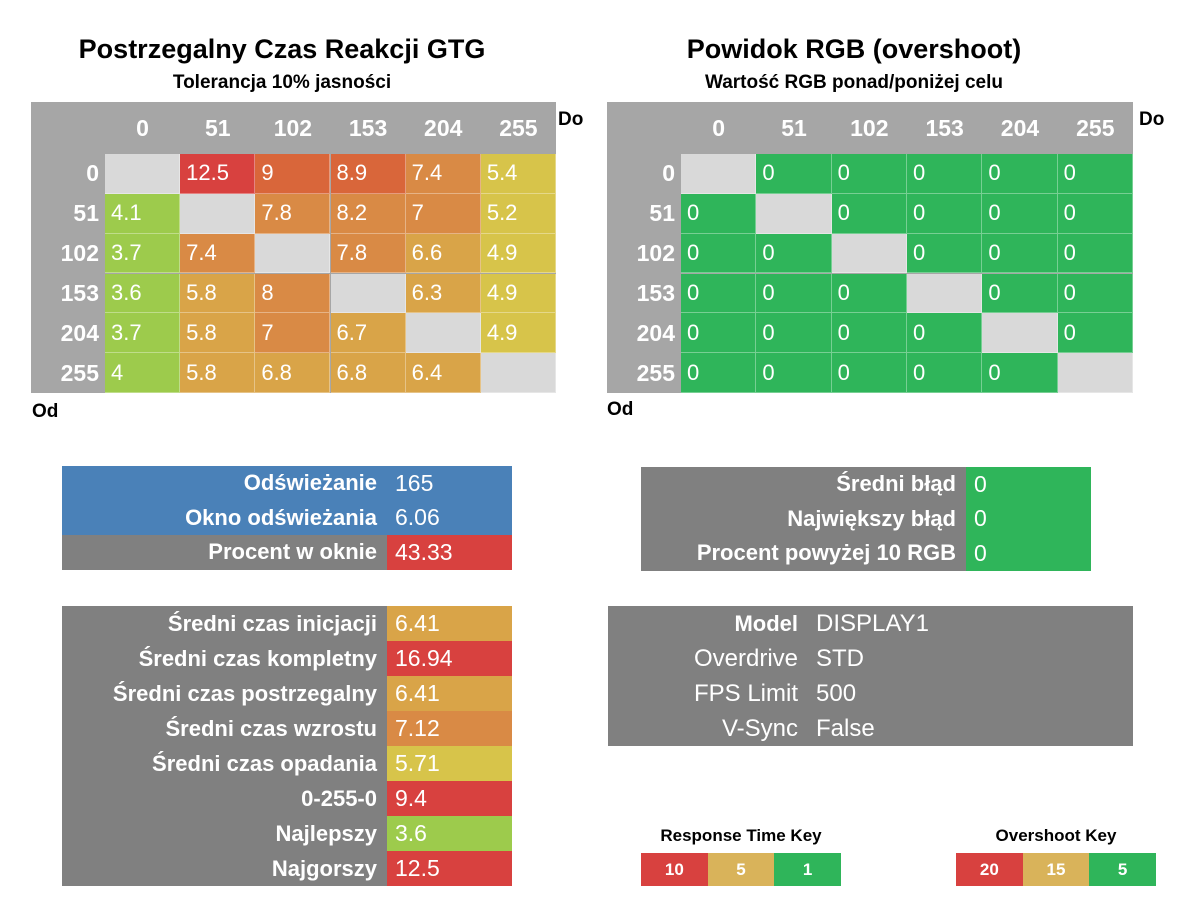 The height and width of the screenshot is (920, 1180). What do you see at coordinates (79, 292) in the screenshot?
I see `response-time-row-header: 153` at bounding box center [79, 292].